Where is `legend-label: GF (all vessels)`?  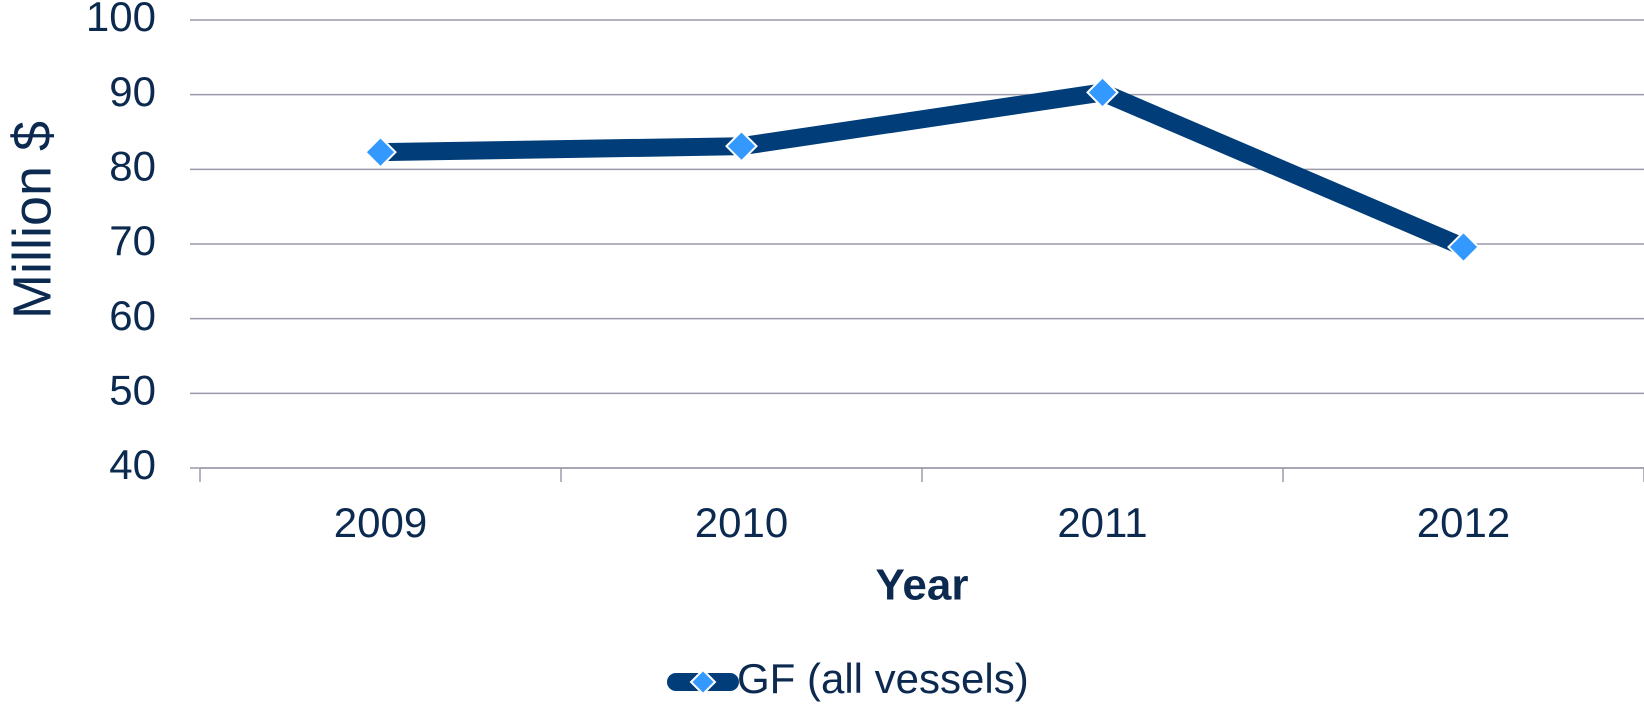
legend-label: GF (all vessels) is located at coordinates (883, 678).